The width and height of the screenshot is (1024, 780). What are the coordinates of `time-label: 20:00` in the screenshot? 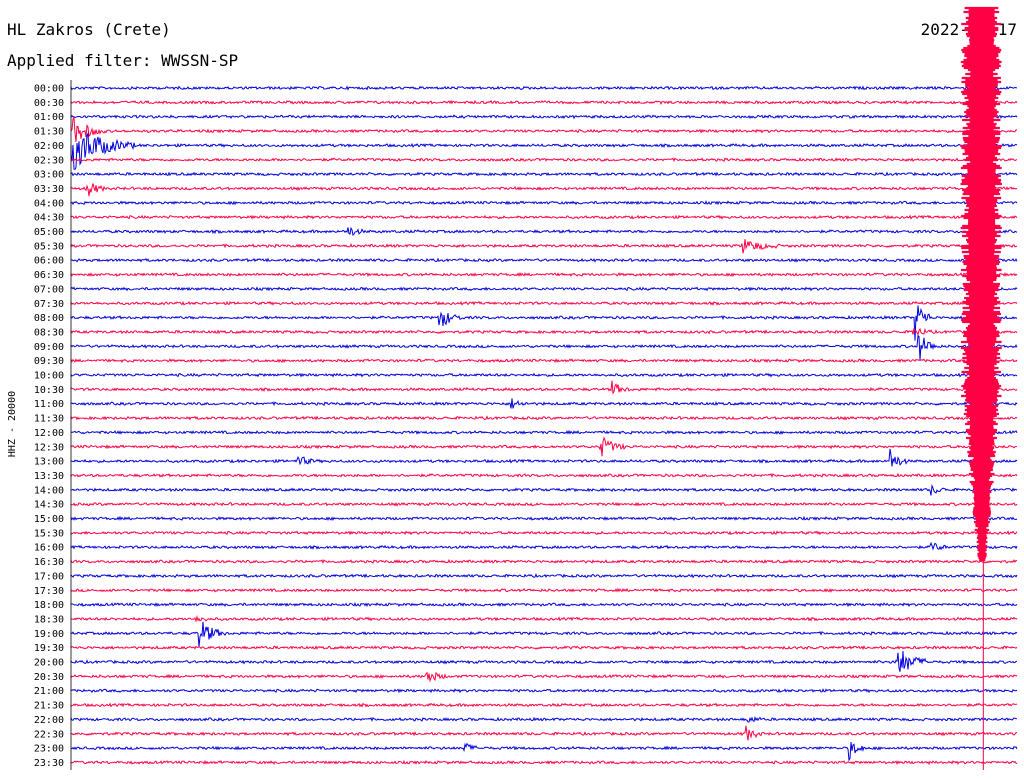 It's located at (49, 663).